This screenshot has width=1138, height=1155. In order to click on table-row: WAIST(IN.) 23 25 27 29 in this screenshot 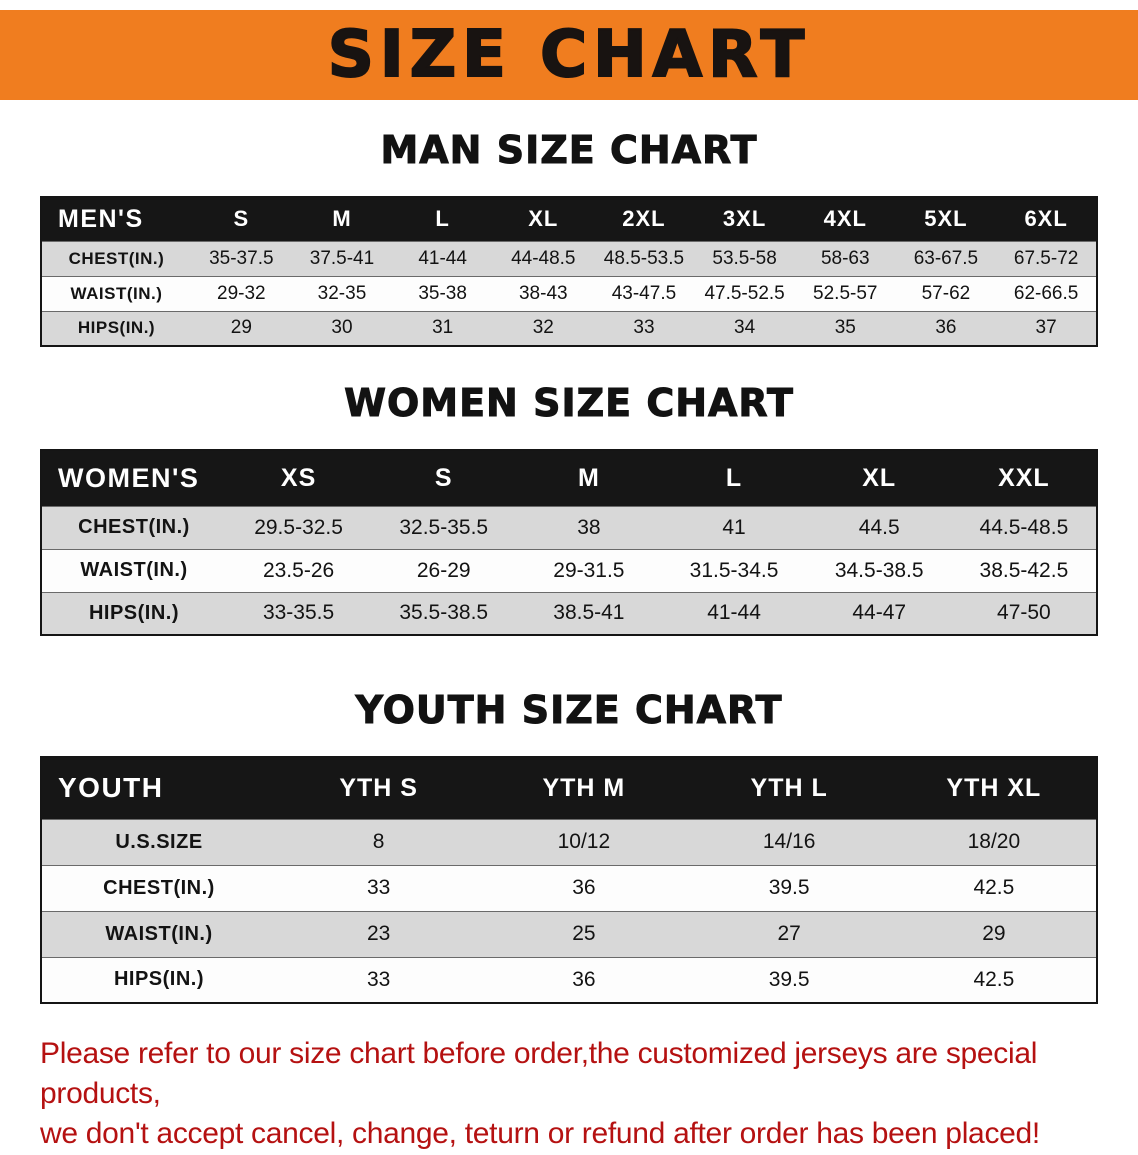, I will do `click(569, 933)`.